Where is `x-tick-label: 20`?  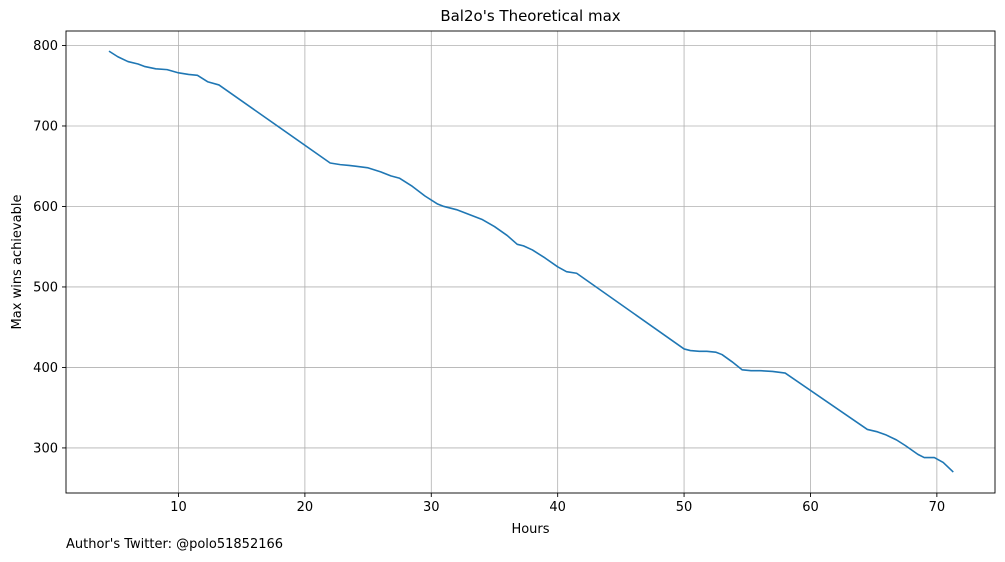
x-tick-label: 20 is located at coordinates (305, 507).